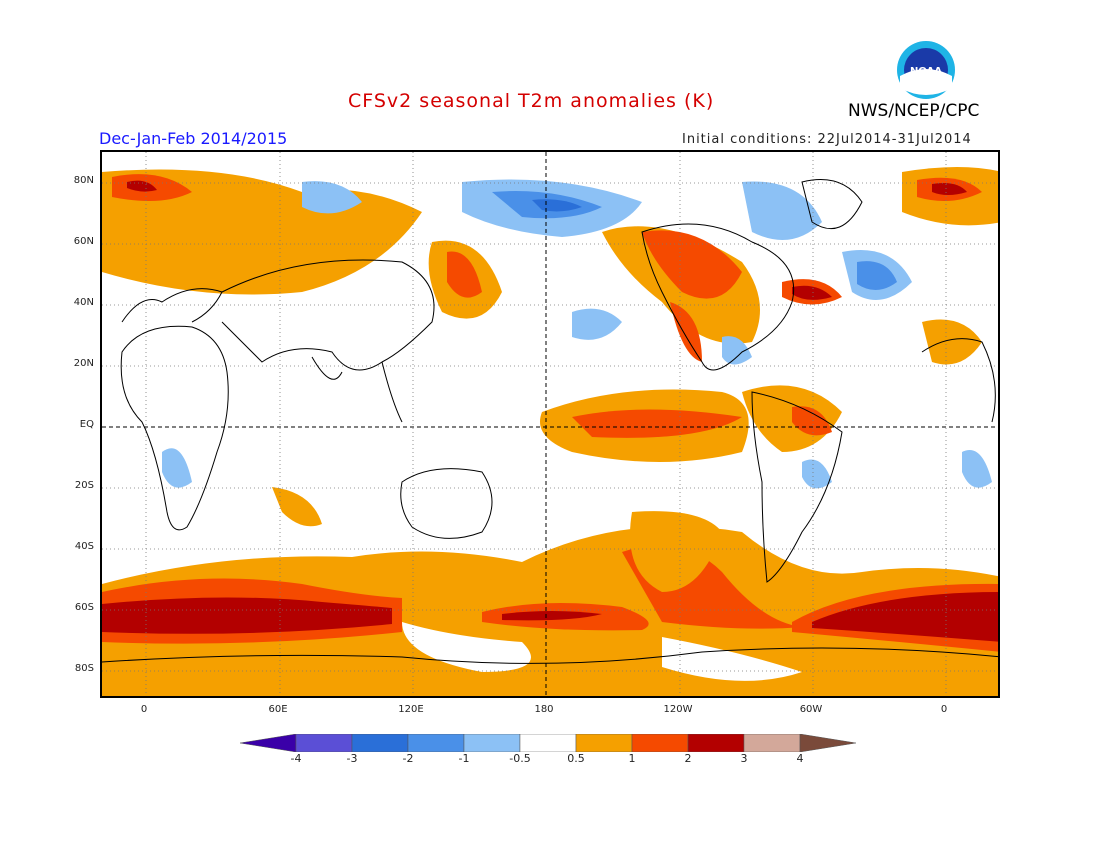 This screenshot has width=1100, height=850. I want to click on lat-label: 80S, so click(84, 668).